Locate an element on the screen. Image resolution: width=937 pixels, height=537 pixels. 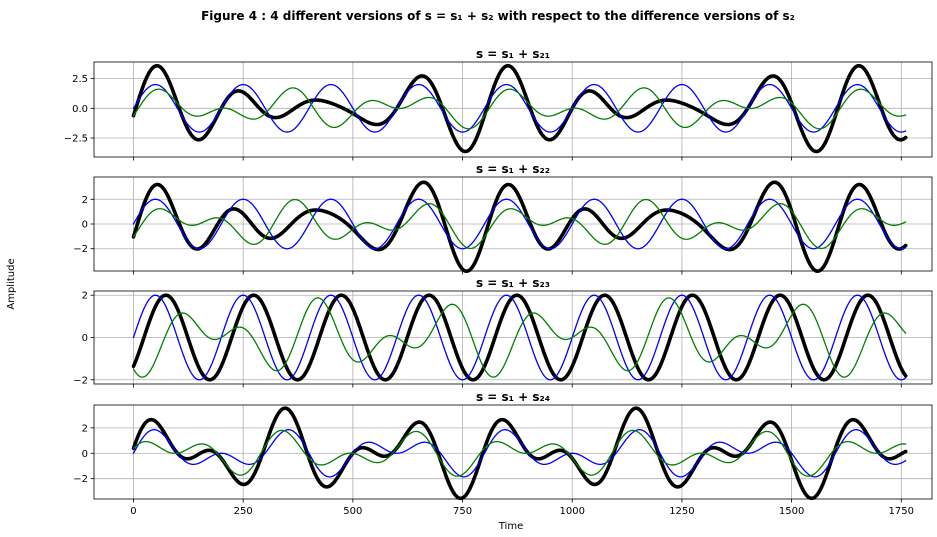
x-tick-label: 1250 is located at coordinates (681, 511).